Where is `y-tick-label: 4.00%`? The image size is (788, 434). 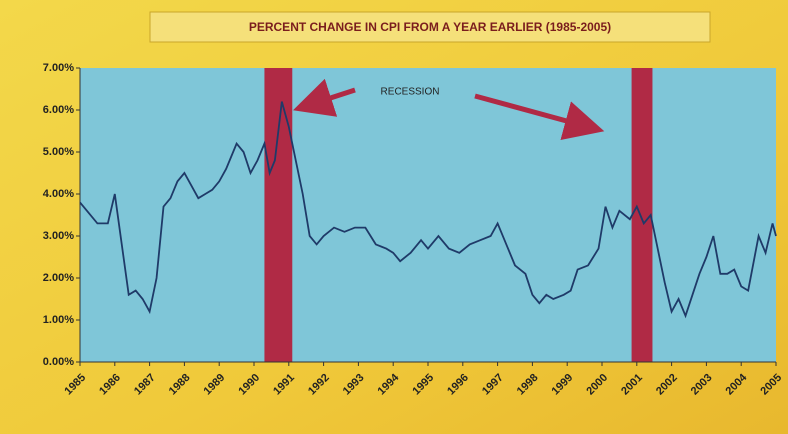
y-tick-label: 4.00% is located at coordinates (58, 194).